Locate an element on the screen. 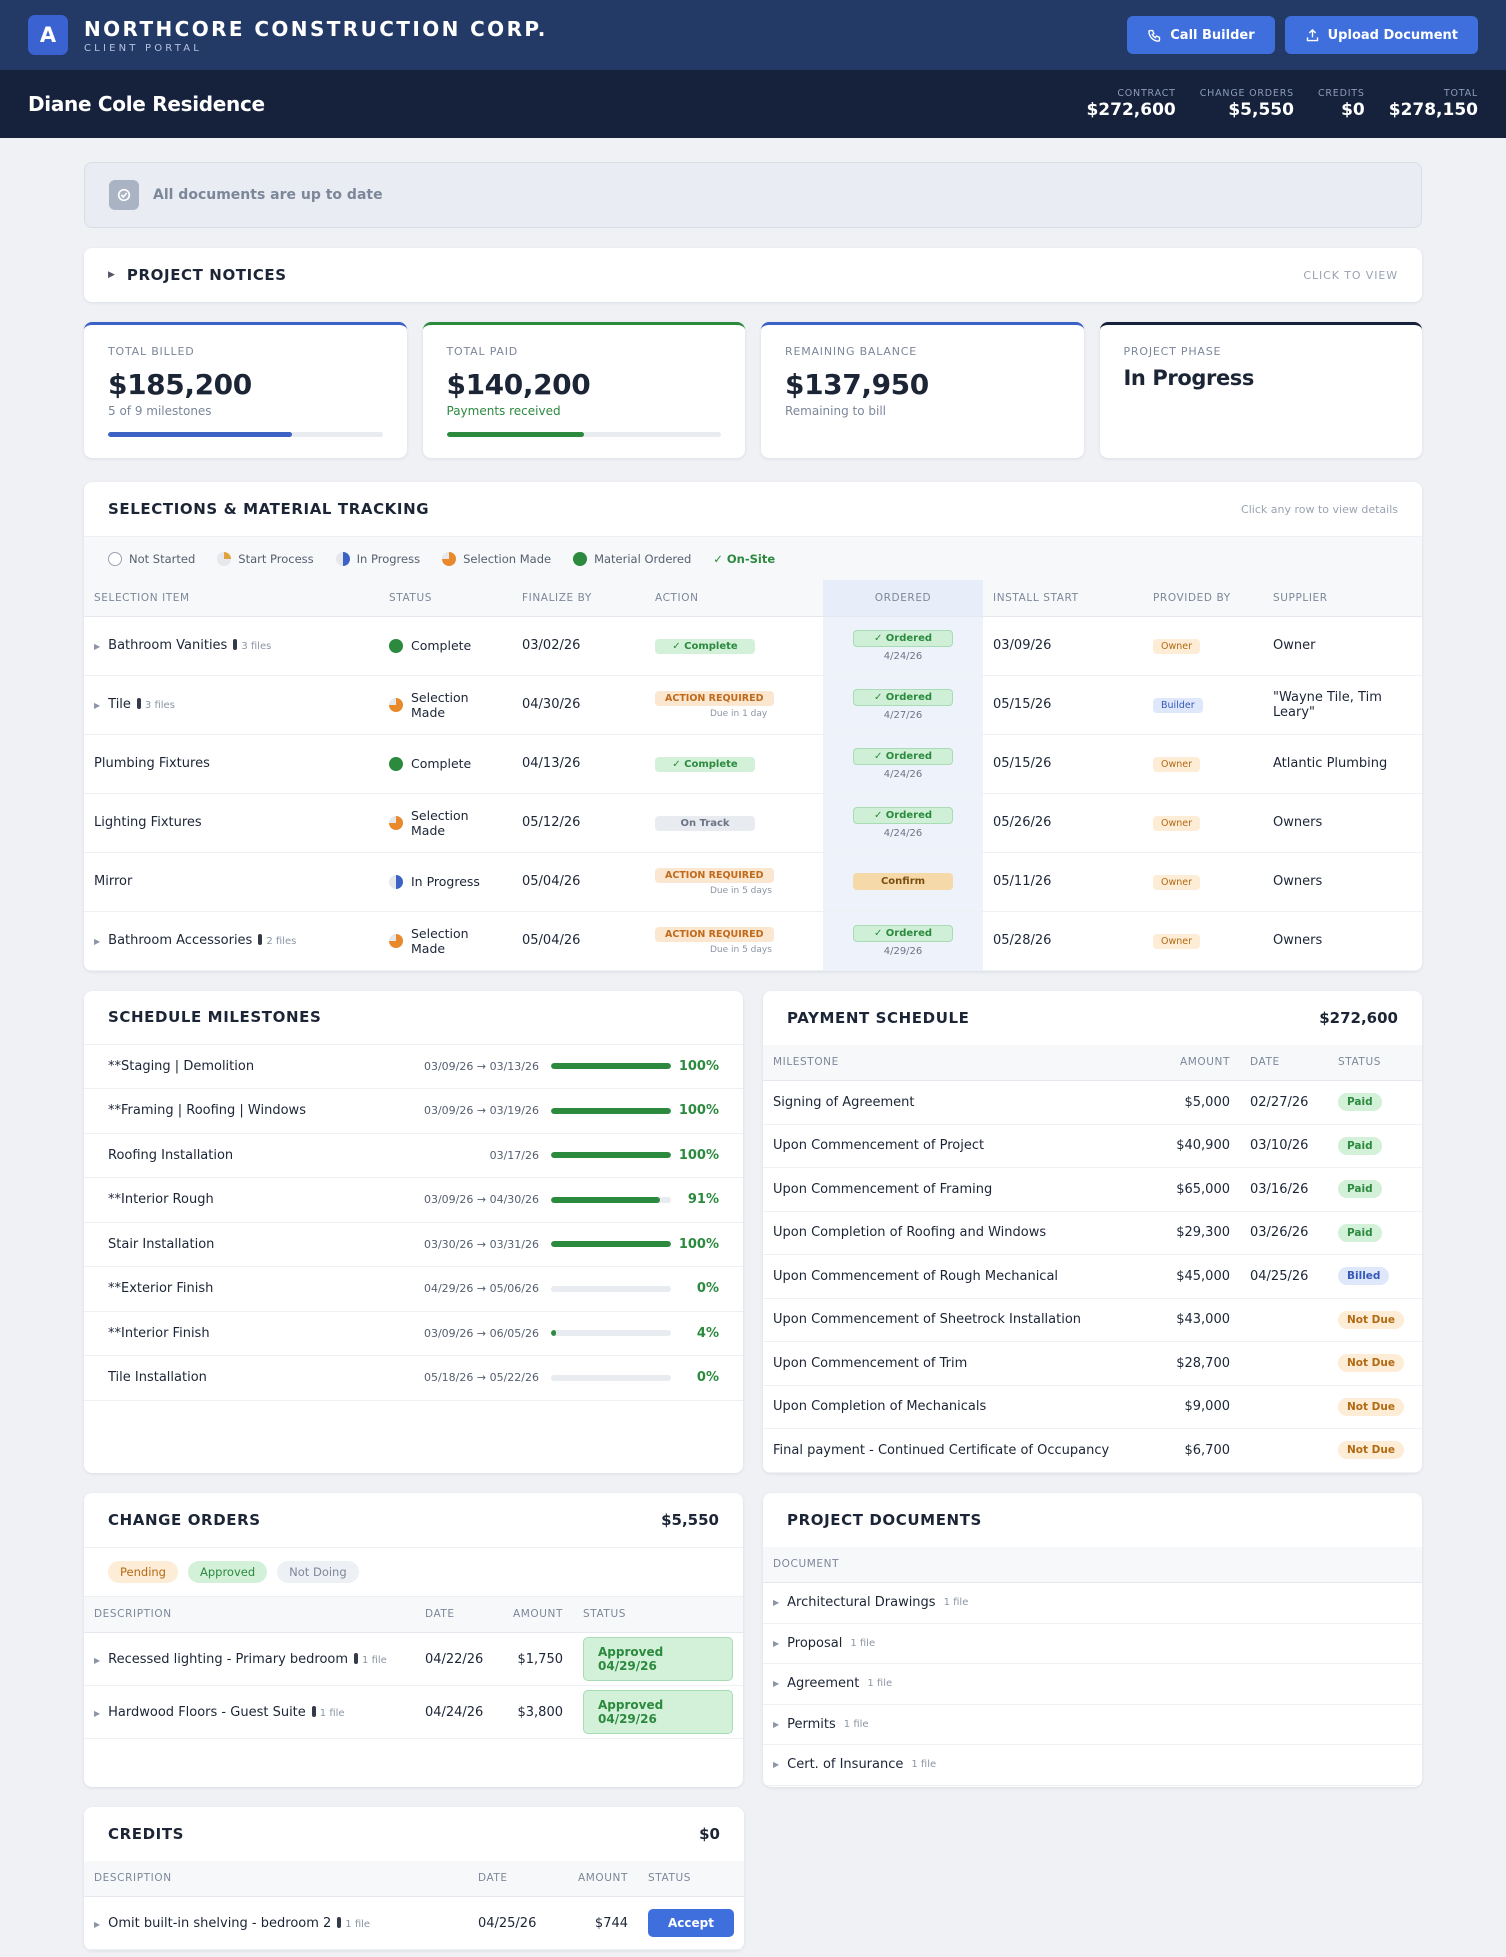  payment-amount: $28,700 is located at coordinates (1195, 1363).